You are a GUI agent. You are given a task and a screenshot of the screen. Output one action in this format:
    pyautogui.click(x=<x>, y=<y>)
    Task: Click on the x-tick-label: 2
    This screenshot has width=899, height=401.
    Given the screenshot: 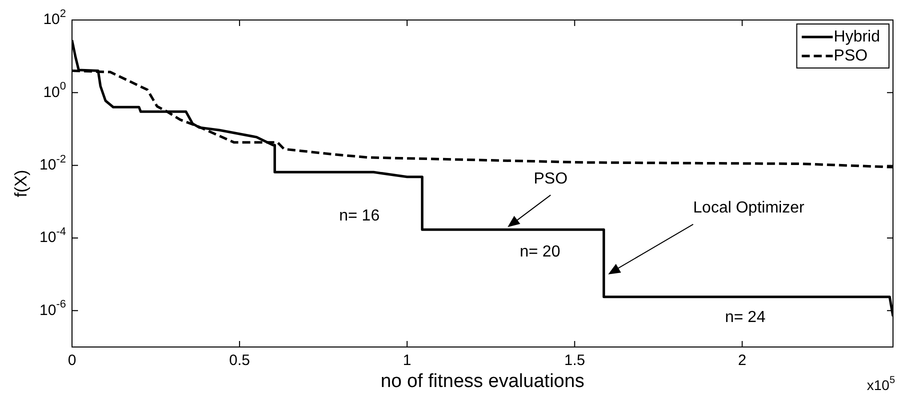 What is the action you would take?
    pyautogui.click(x=742, y=361)
    